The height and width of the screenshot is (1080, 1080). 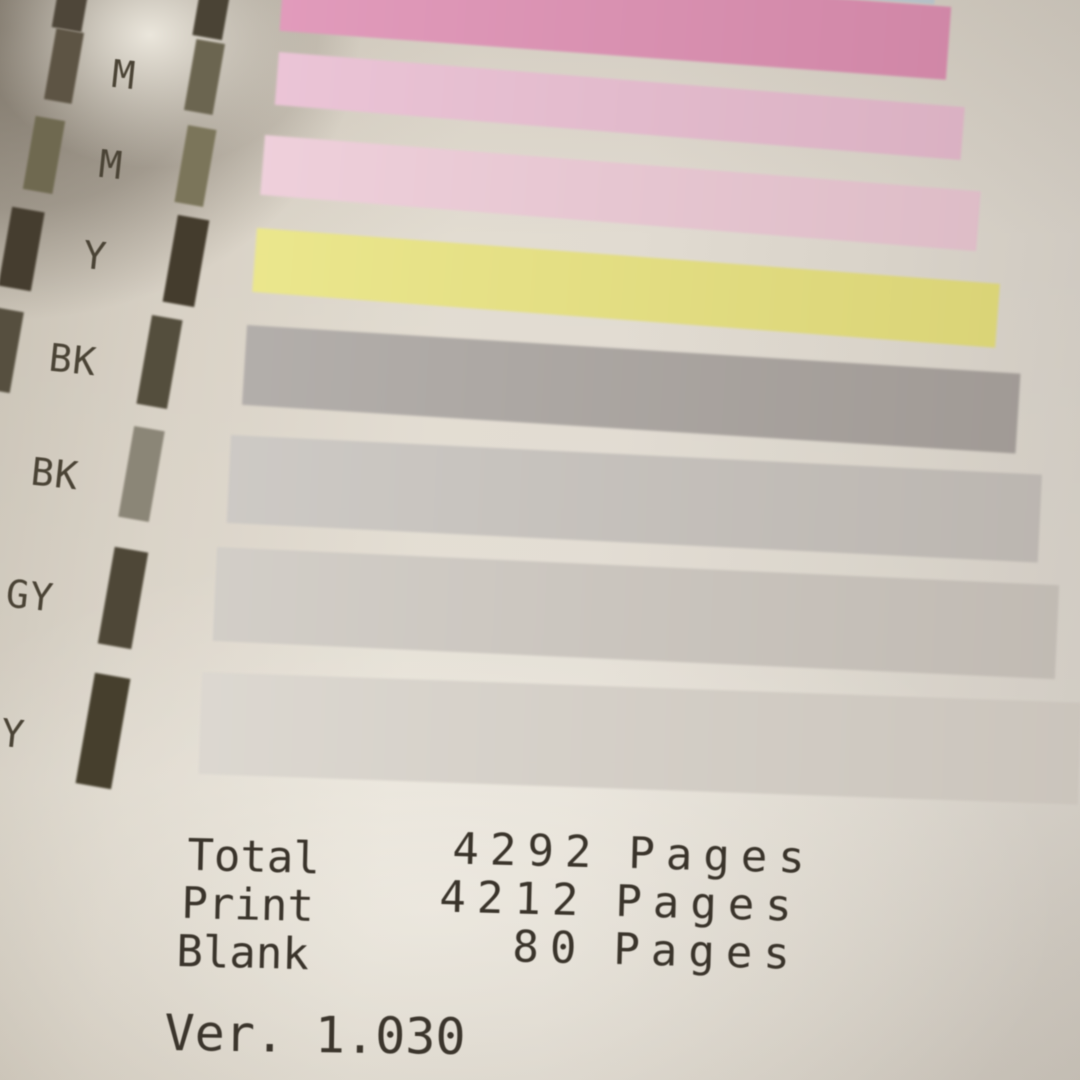 What do you see at coordinates (14, 734) in the screenshot?
I see `ink-label-yellow-25: Y` at bounding box center [14, 734].